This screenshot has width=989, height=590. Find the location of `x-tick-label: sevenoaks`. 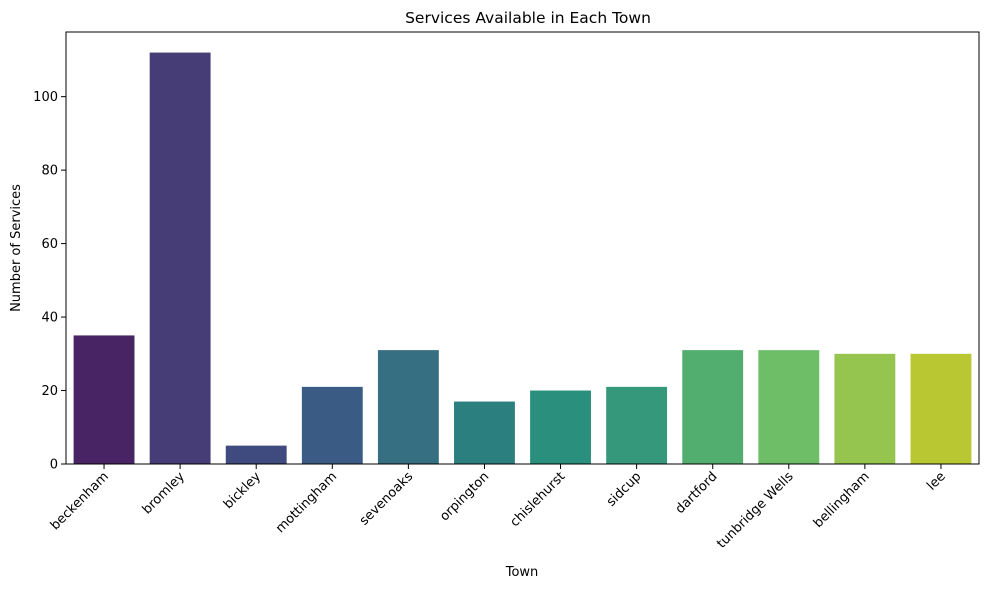

x-tick-label: sevenoaks is located at coordinates (387, 499).